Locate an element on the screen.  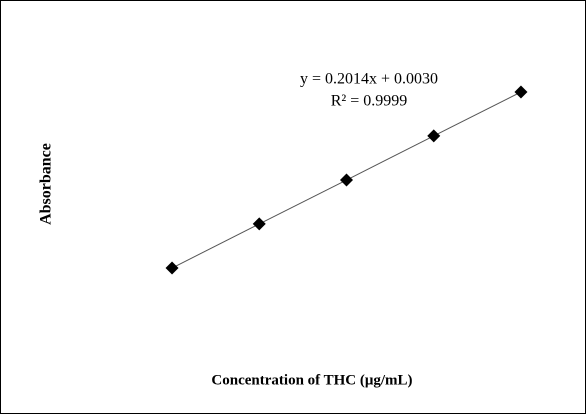
y-axis-label: Absorbance is located at coordinates (46, 184).